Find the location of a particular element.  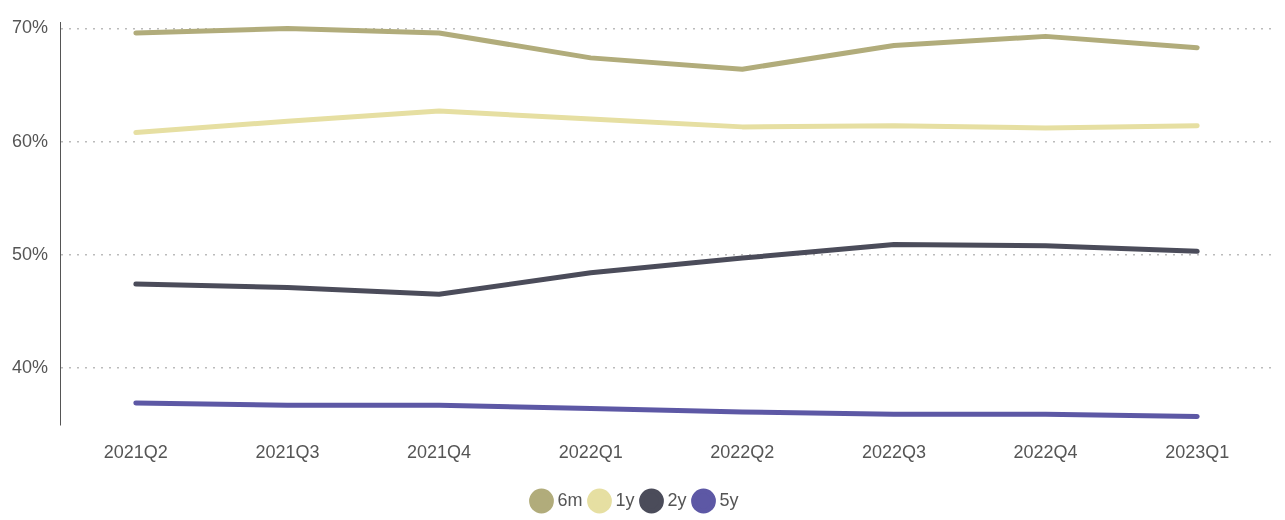

y-tick-label: 60% is located at coordinates (30, 140).